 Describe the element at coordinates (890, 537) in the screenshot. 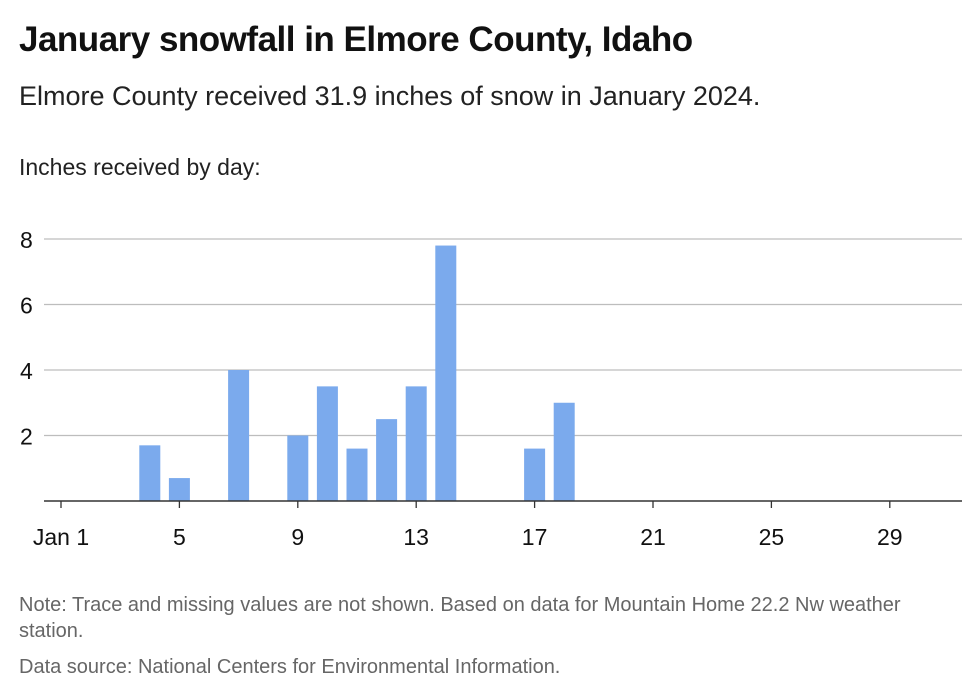

I see `x-tick-label: 29` at that location.